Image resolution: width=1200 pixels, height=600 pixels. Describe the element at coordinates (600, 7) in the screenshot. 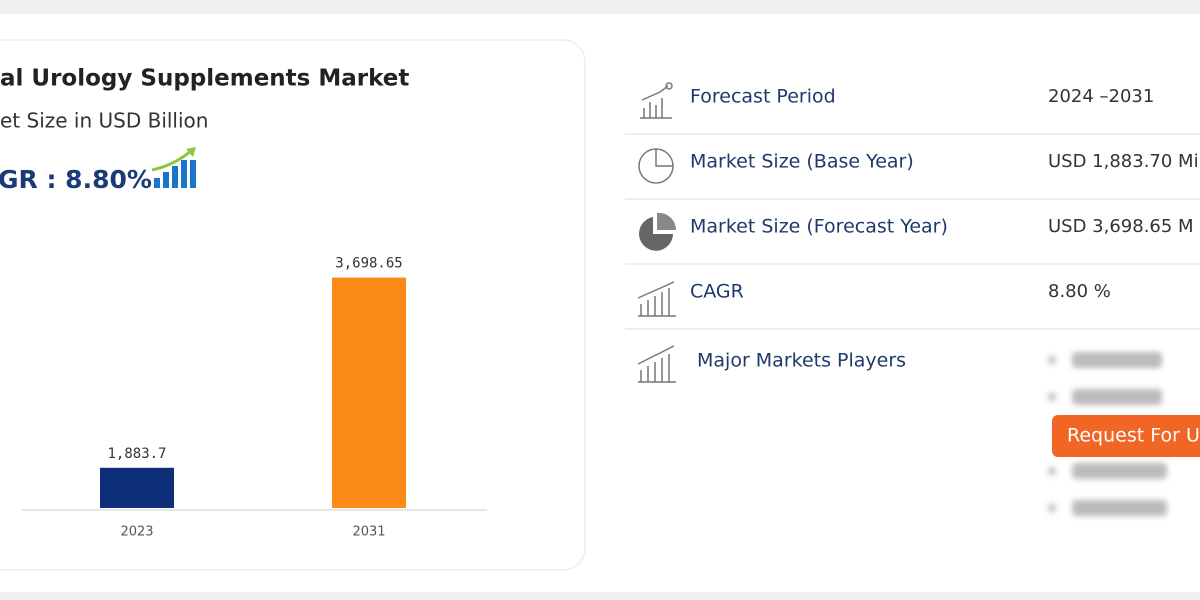

I see `top-bar` at that location.